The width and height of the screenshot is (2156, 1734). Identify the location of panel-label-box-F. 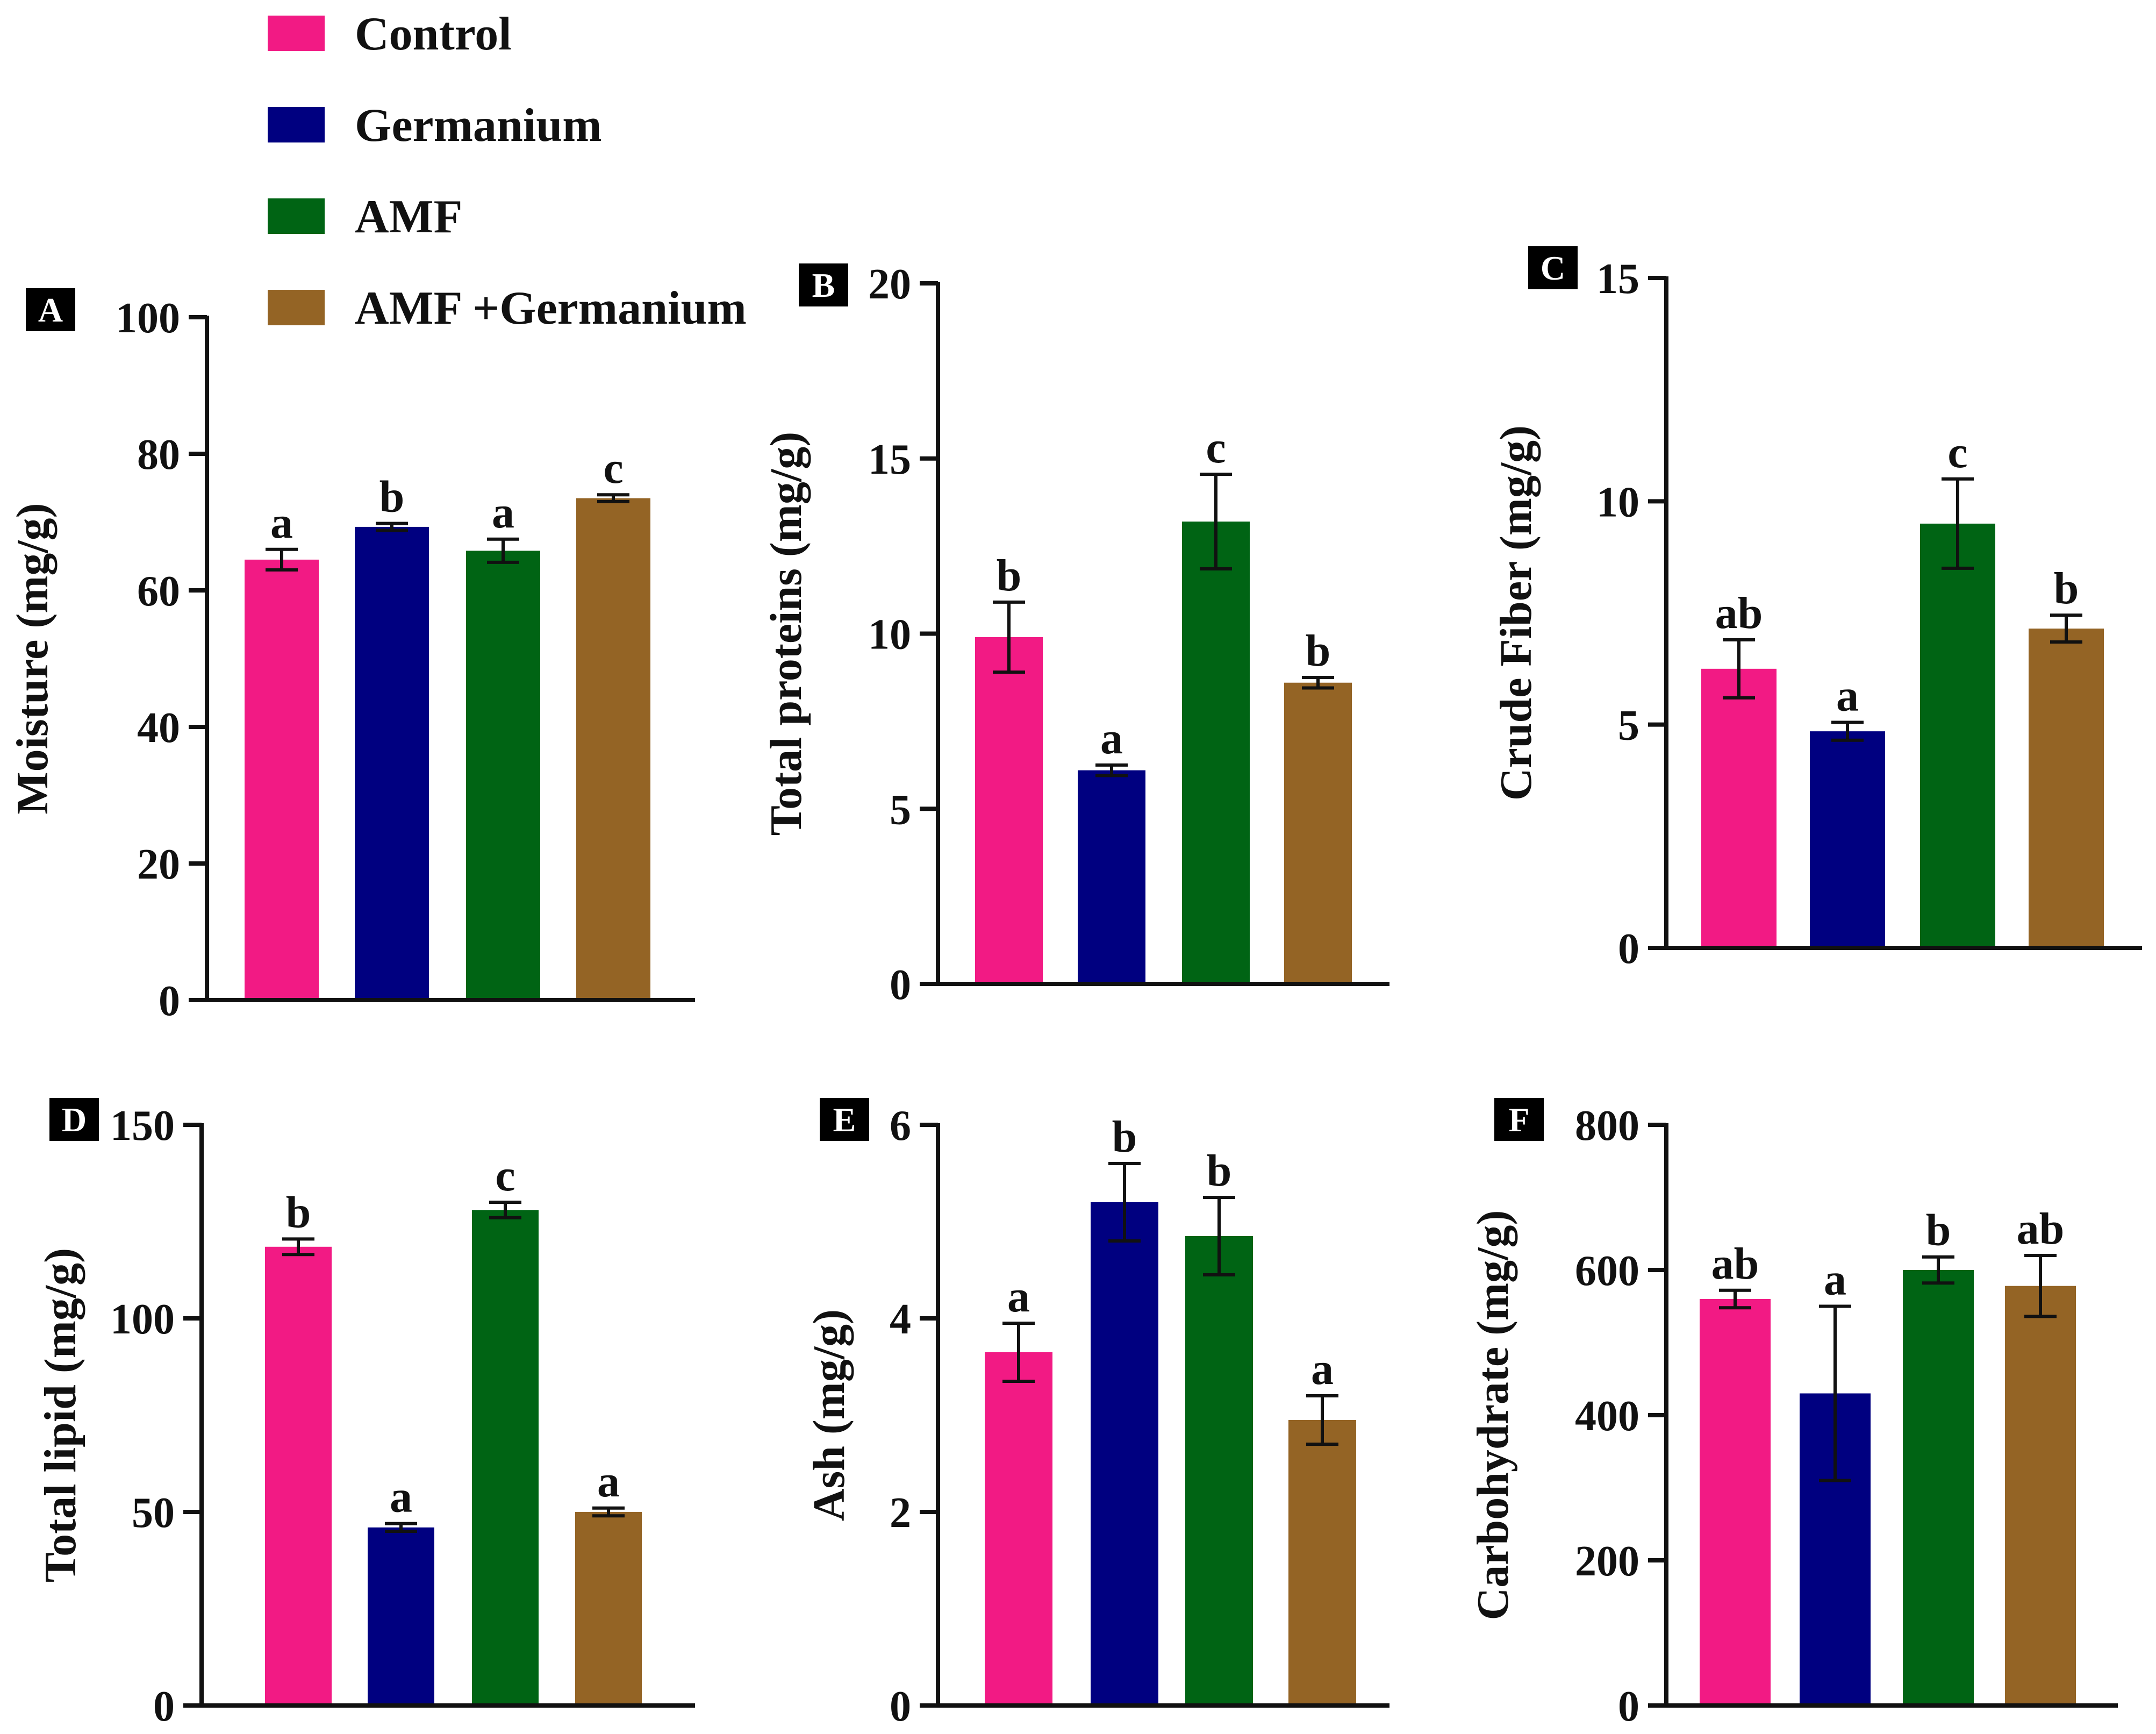
(1519, 1119).